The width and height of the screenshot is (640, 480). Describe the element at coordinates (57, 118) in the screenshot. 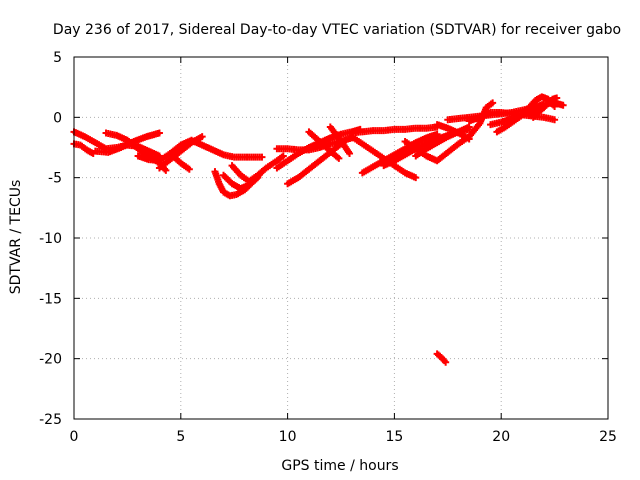

I see `y-tick-label: 0` at that location.